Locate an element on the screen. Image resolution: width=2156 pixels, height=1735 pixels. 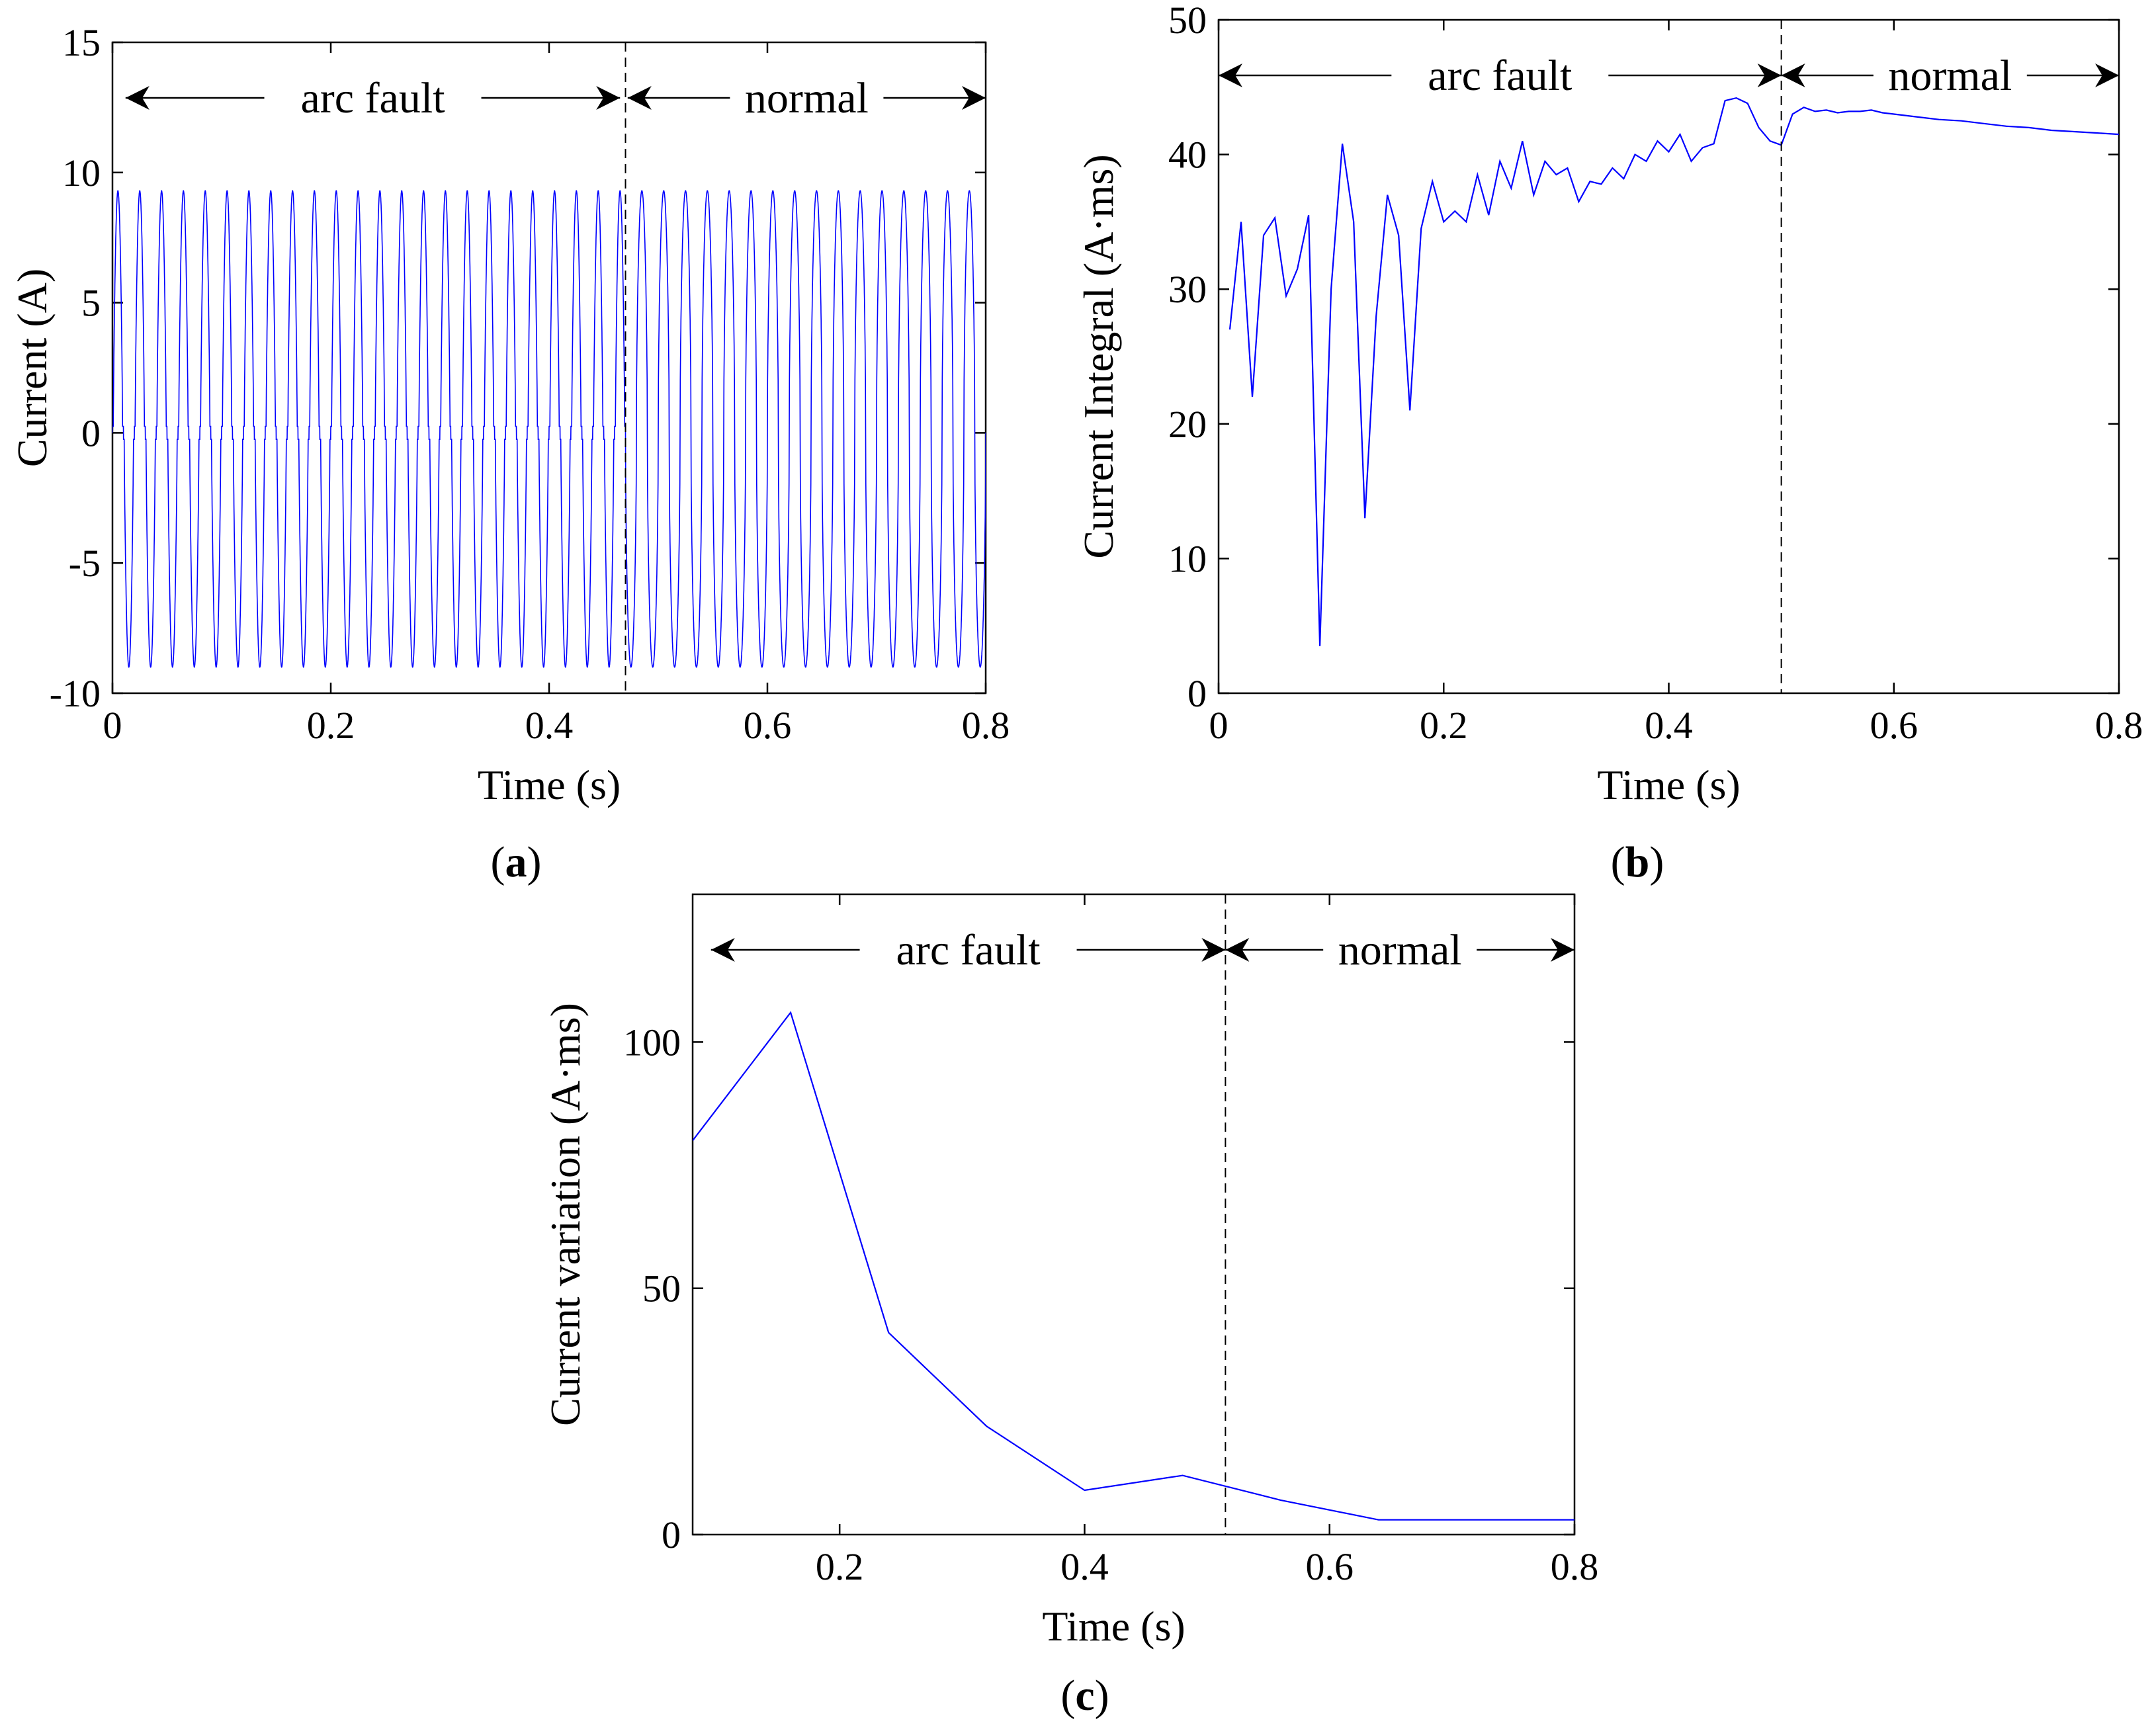
panel-label: (b) is located at coordinates (1637, 862).